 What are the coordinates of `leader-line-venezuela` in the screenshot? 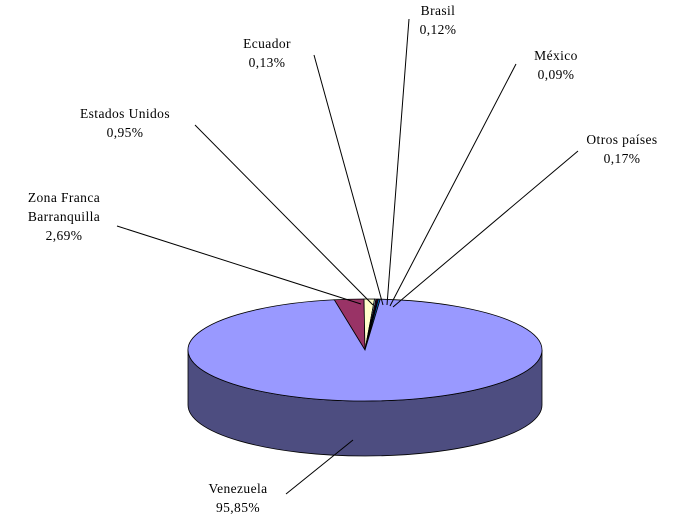 It's located at (319, 467).